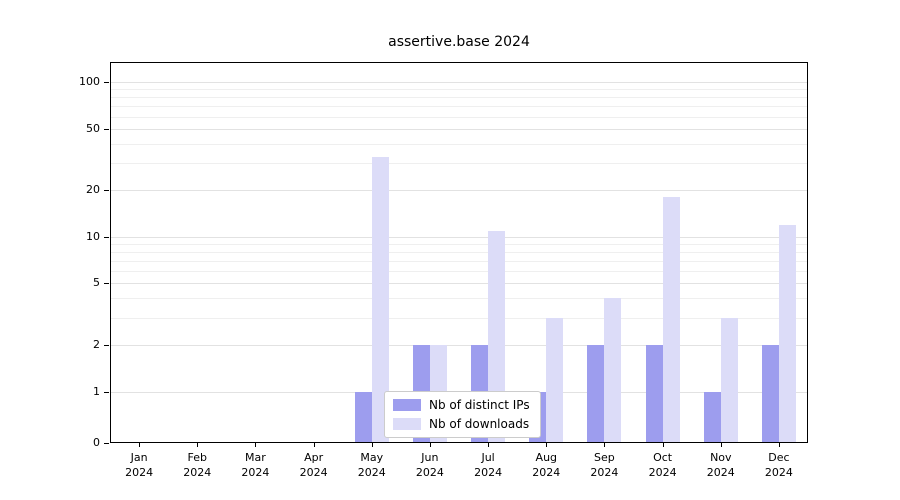 Image resolution: width=900 pixels, height=500 pixels. I want to click on bar-downloads-May-2024, so click(380, 299).